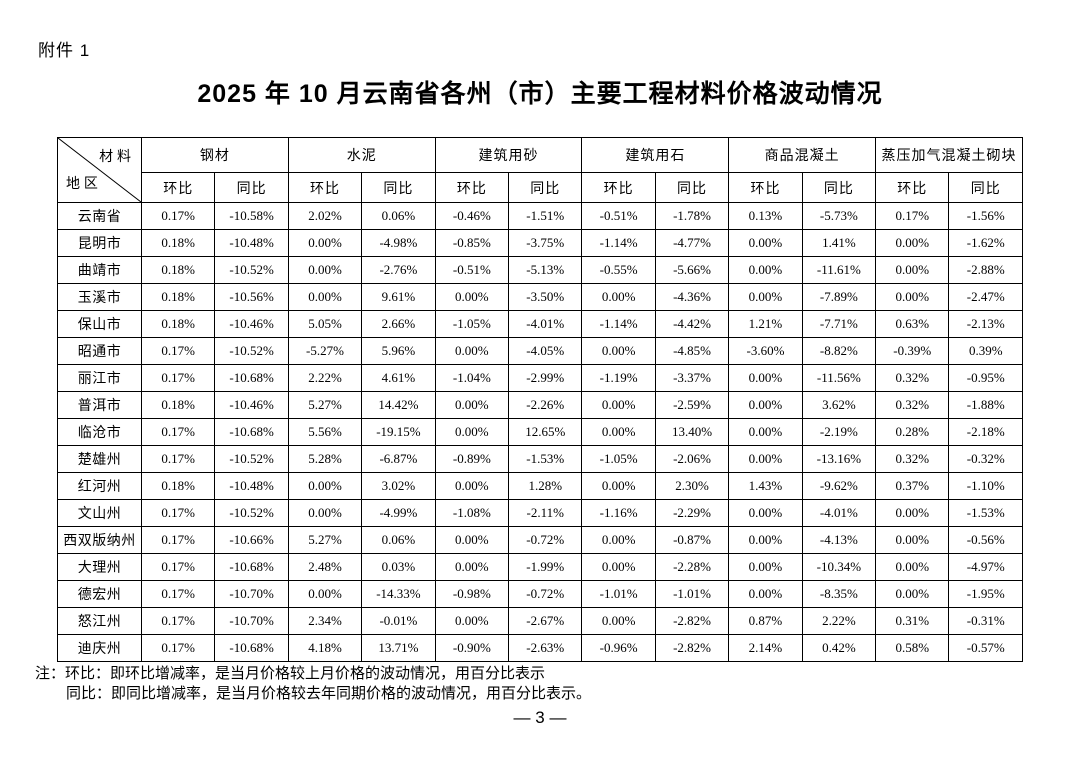  Describe the element at coordinates (472, 243) in the screenshot. I see `value-cell: -0.85%` at that location.